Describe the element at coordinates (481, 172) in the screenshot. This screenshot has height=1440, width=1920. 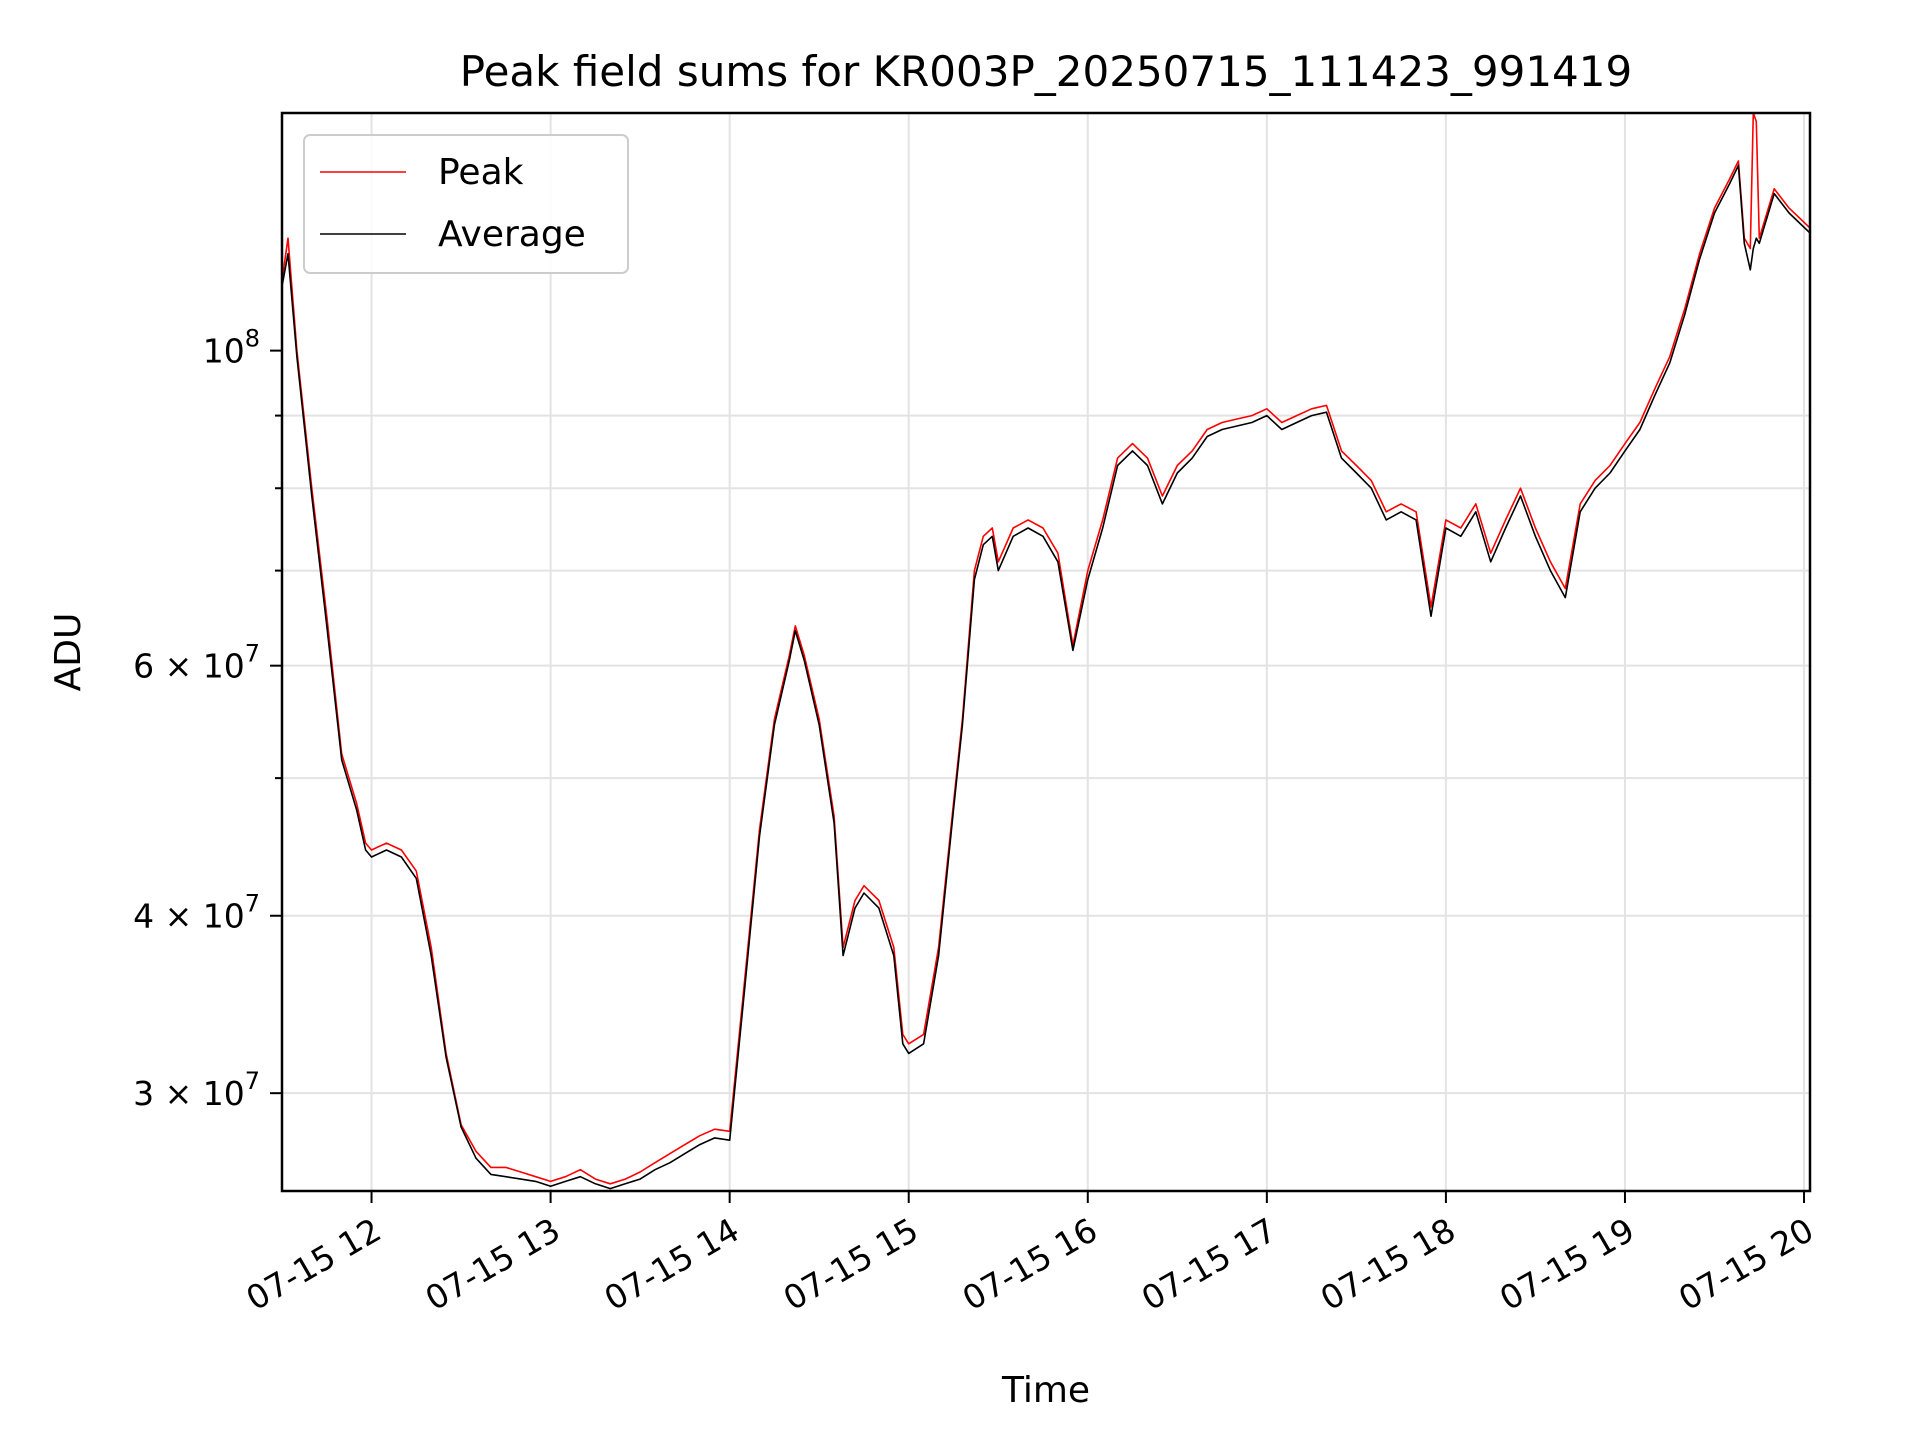
I see `legend-label-peak: Peak` at that location.